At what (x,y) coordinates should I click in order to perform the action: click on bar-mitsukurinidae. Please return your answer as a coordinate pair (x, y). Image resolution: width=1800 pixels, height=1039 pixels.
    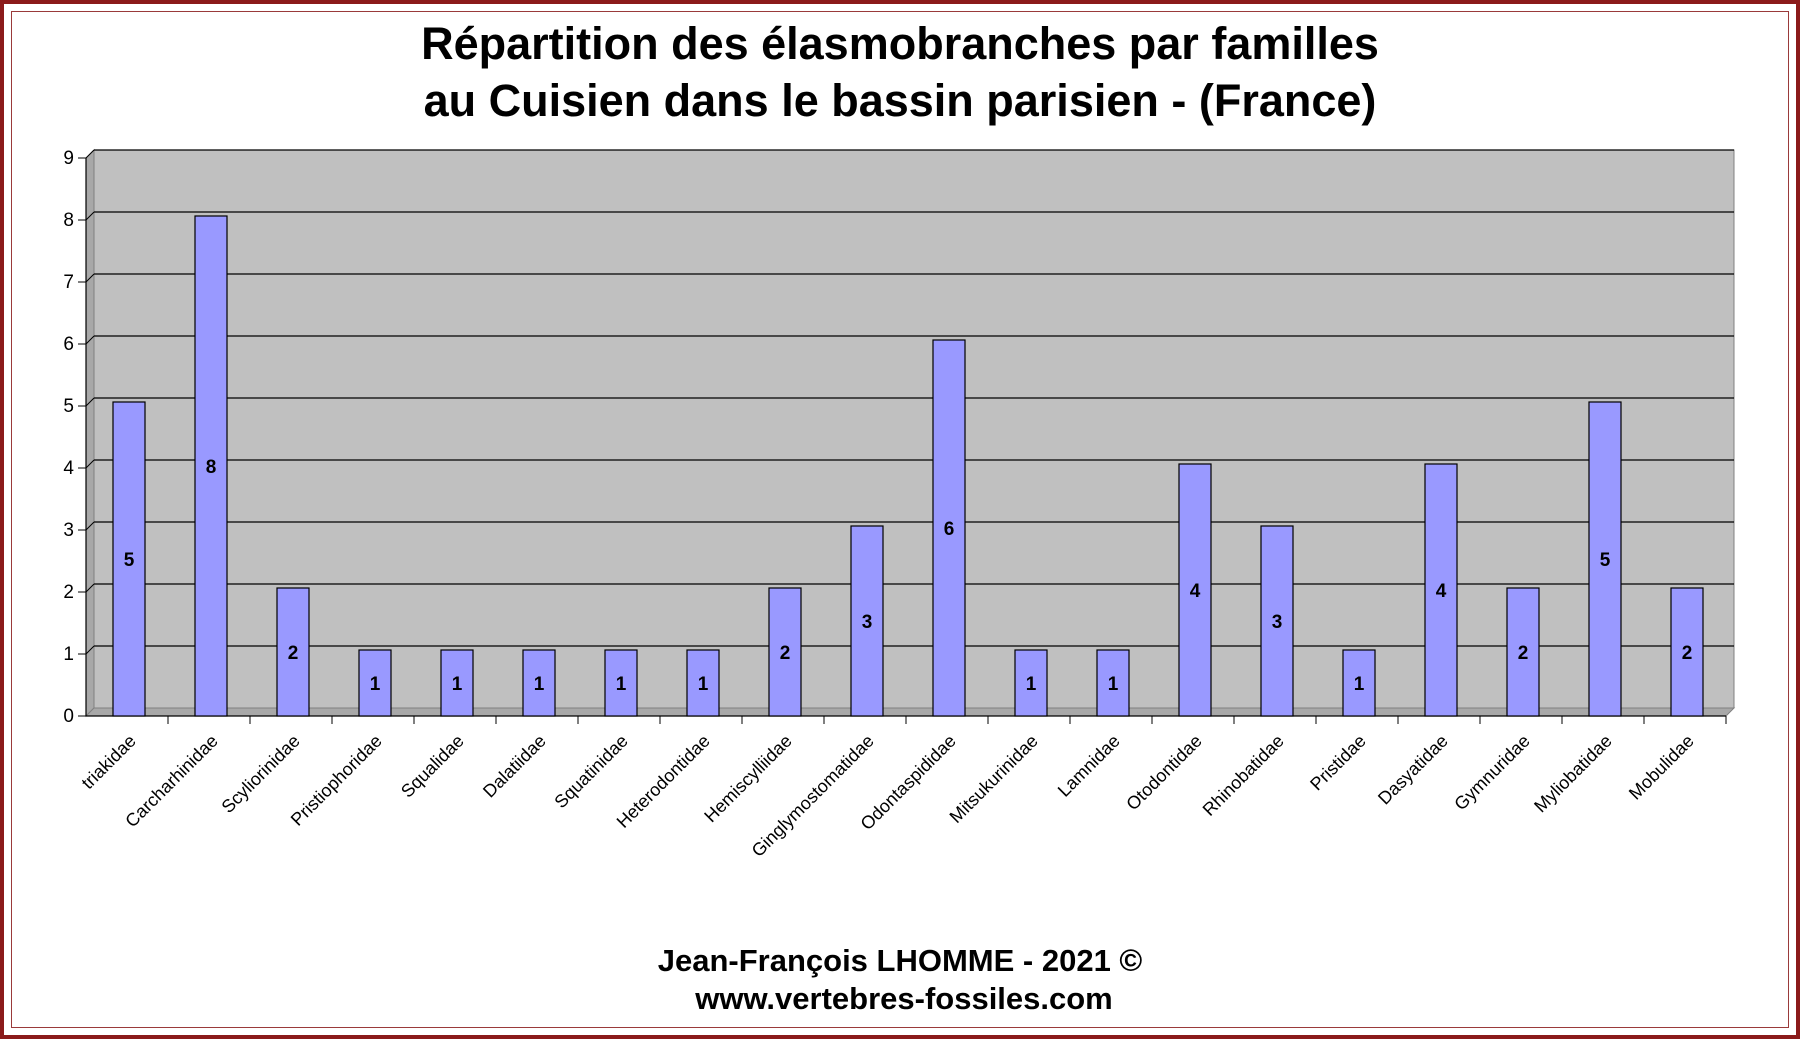
    Looking at the image, I should click on (1031, 683).